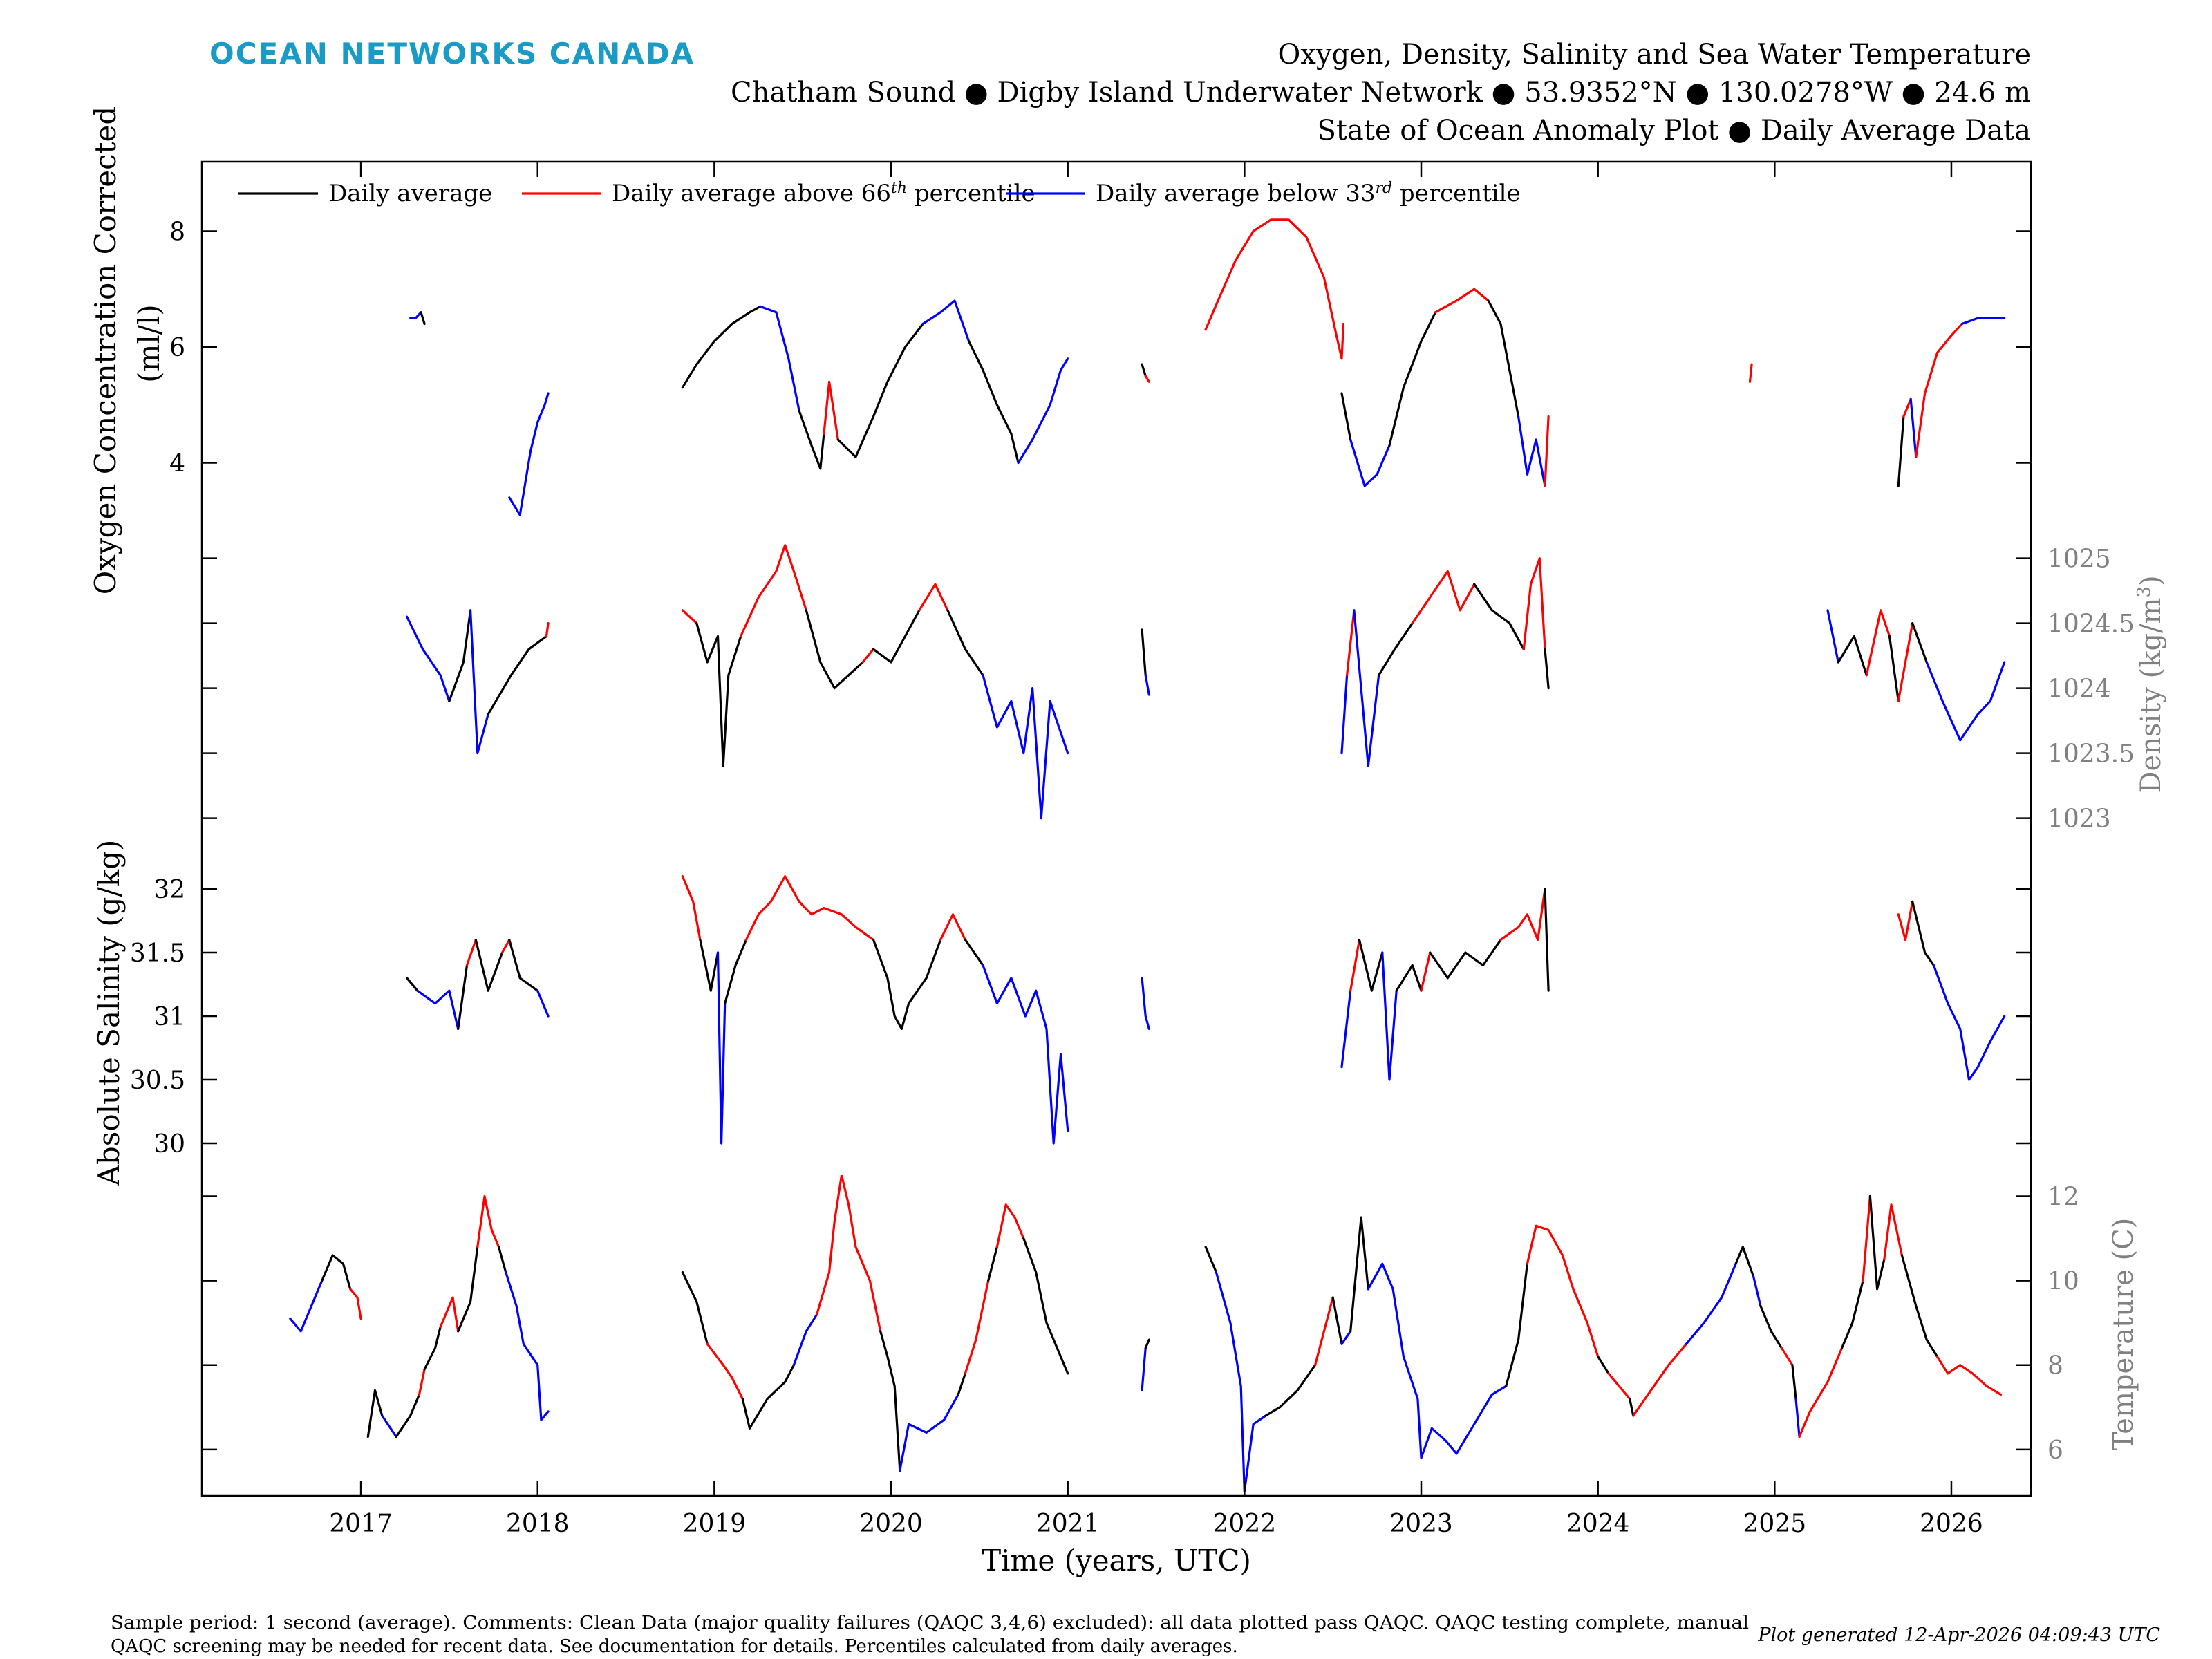 The width and height of the screenshot is (2212, 1659). I want to click on x-tick-label: 2020, so click(891, 1524).